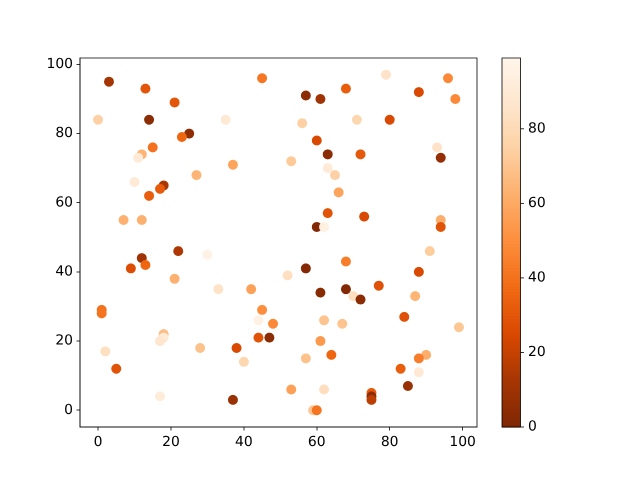 The width and height of the screenshot is (640, 480). What do you see at coordinates (64, 272) in the screenshot?
I see `y-tick-label: 40` at bounding box center [64, 272].